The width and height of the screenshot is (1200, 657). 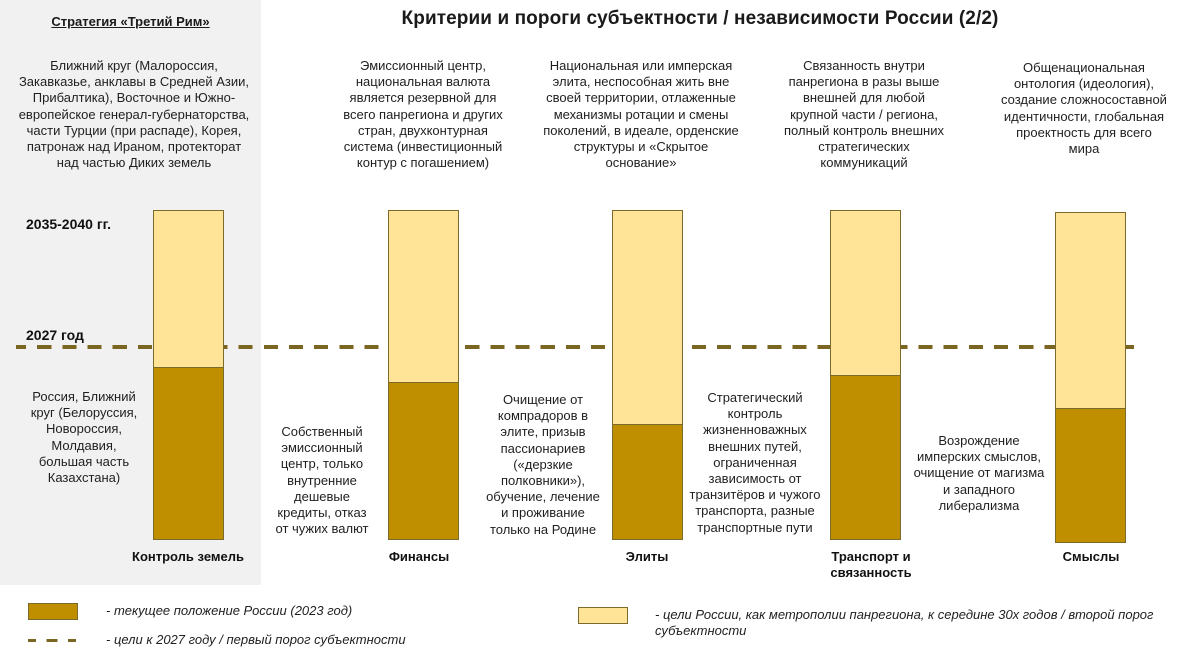 What do you see at coordinates (647, 556) in the screenshot?
I see `category-label-elites: Элиты` at bounding box center [647, 556].